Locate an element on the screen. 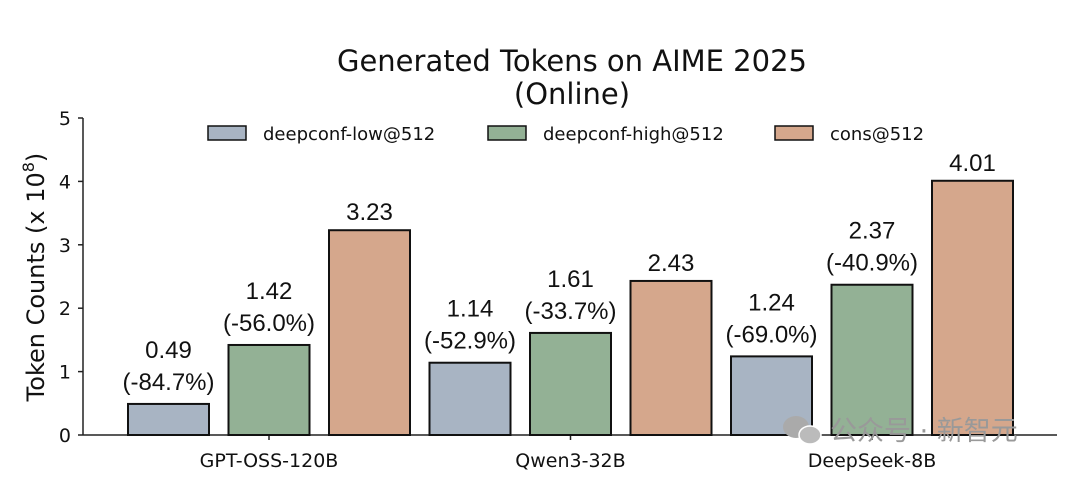 The image size is (1080, 489). bar-pct-label: (-69.0%) is located at coordinates (771, 334).